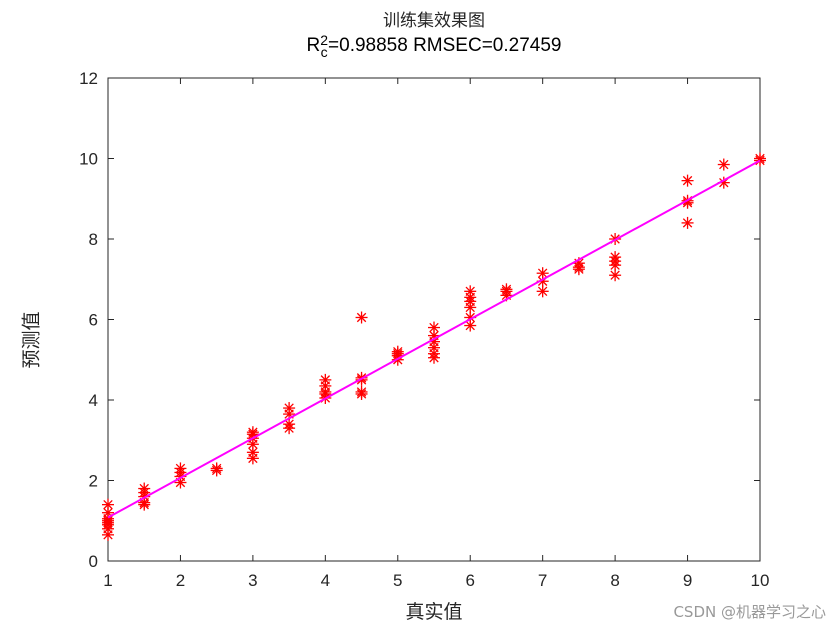 Image resolution: width=840 pixels, height=630 pixels. I want to click on x-tick-label: 9, so click(687, 580).